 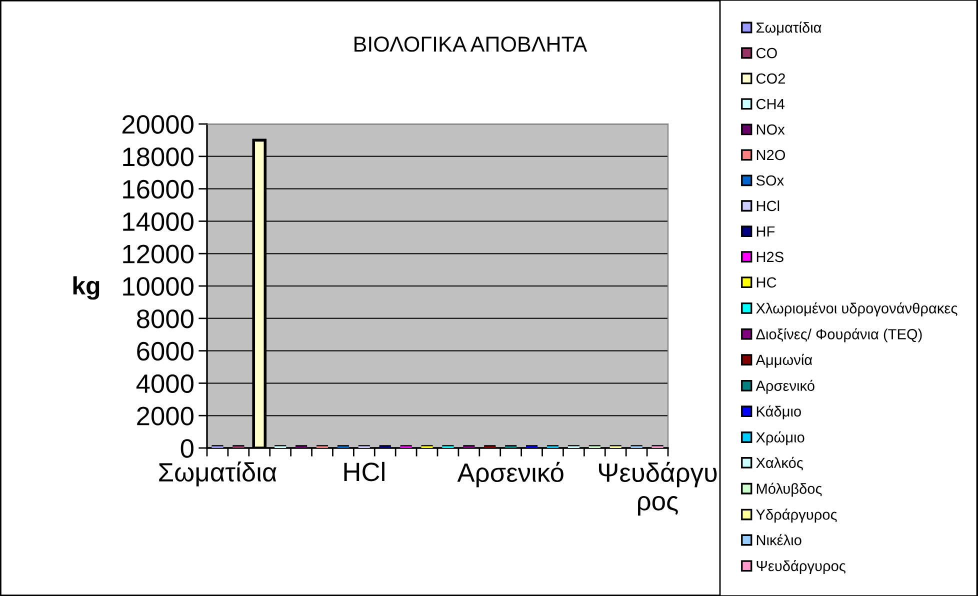 What do you see at coordinates (364, 472) in the screenshot?
I see `x-tick-label: HCl` at bounding box center [364, 472].